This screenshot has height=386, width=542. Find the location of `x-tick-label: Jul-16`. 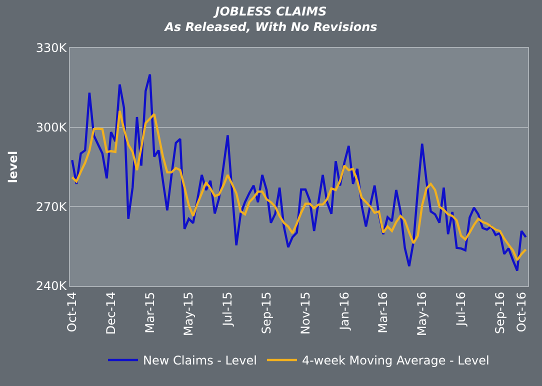

x-tick-label: Jul-16 is located at coordinates (461, 309).